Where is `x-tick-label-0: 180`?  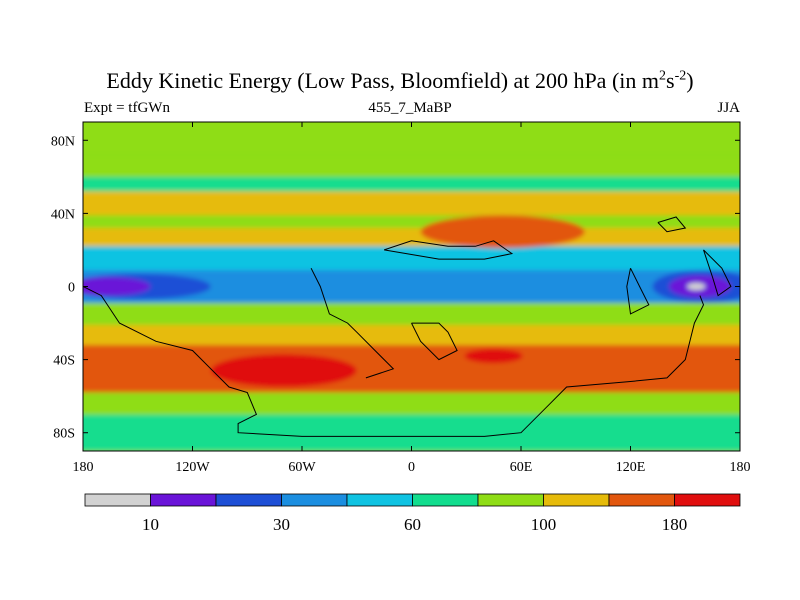 x-tick-label-0: 180 is located at coordinates (83, 467).